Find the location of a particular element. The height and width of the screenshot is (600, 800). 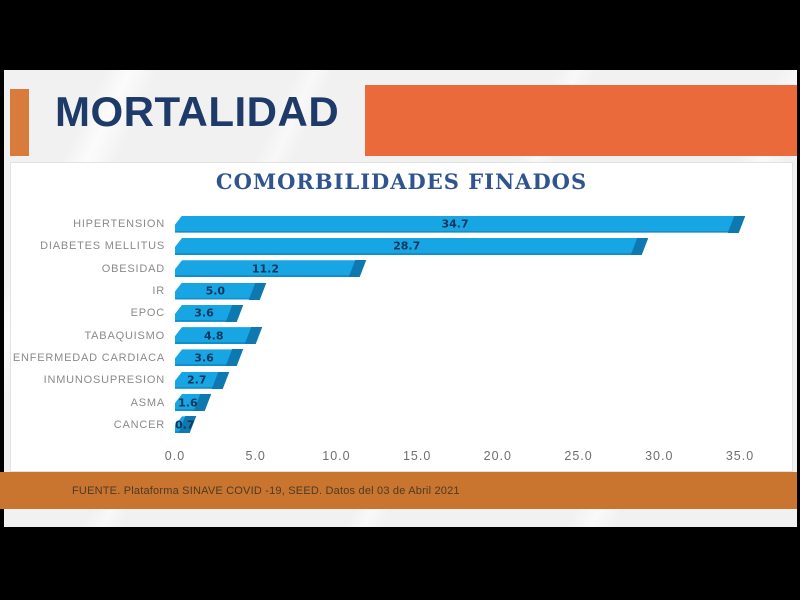

bar-row: ASMA 1.6 is located at coordinates (399, 402).